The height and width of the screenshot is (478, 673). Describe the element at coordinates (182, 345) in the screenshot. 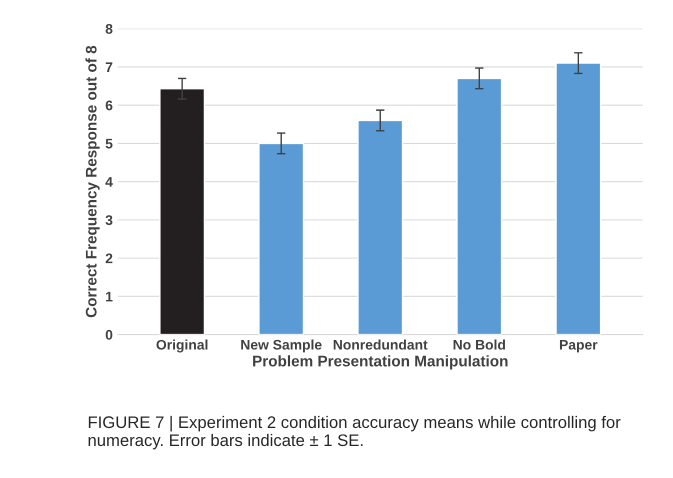

I see `x-tick-label: Original` at that location.